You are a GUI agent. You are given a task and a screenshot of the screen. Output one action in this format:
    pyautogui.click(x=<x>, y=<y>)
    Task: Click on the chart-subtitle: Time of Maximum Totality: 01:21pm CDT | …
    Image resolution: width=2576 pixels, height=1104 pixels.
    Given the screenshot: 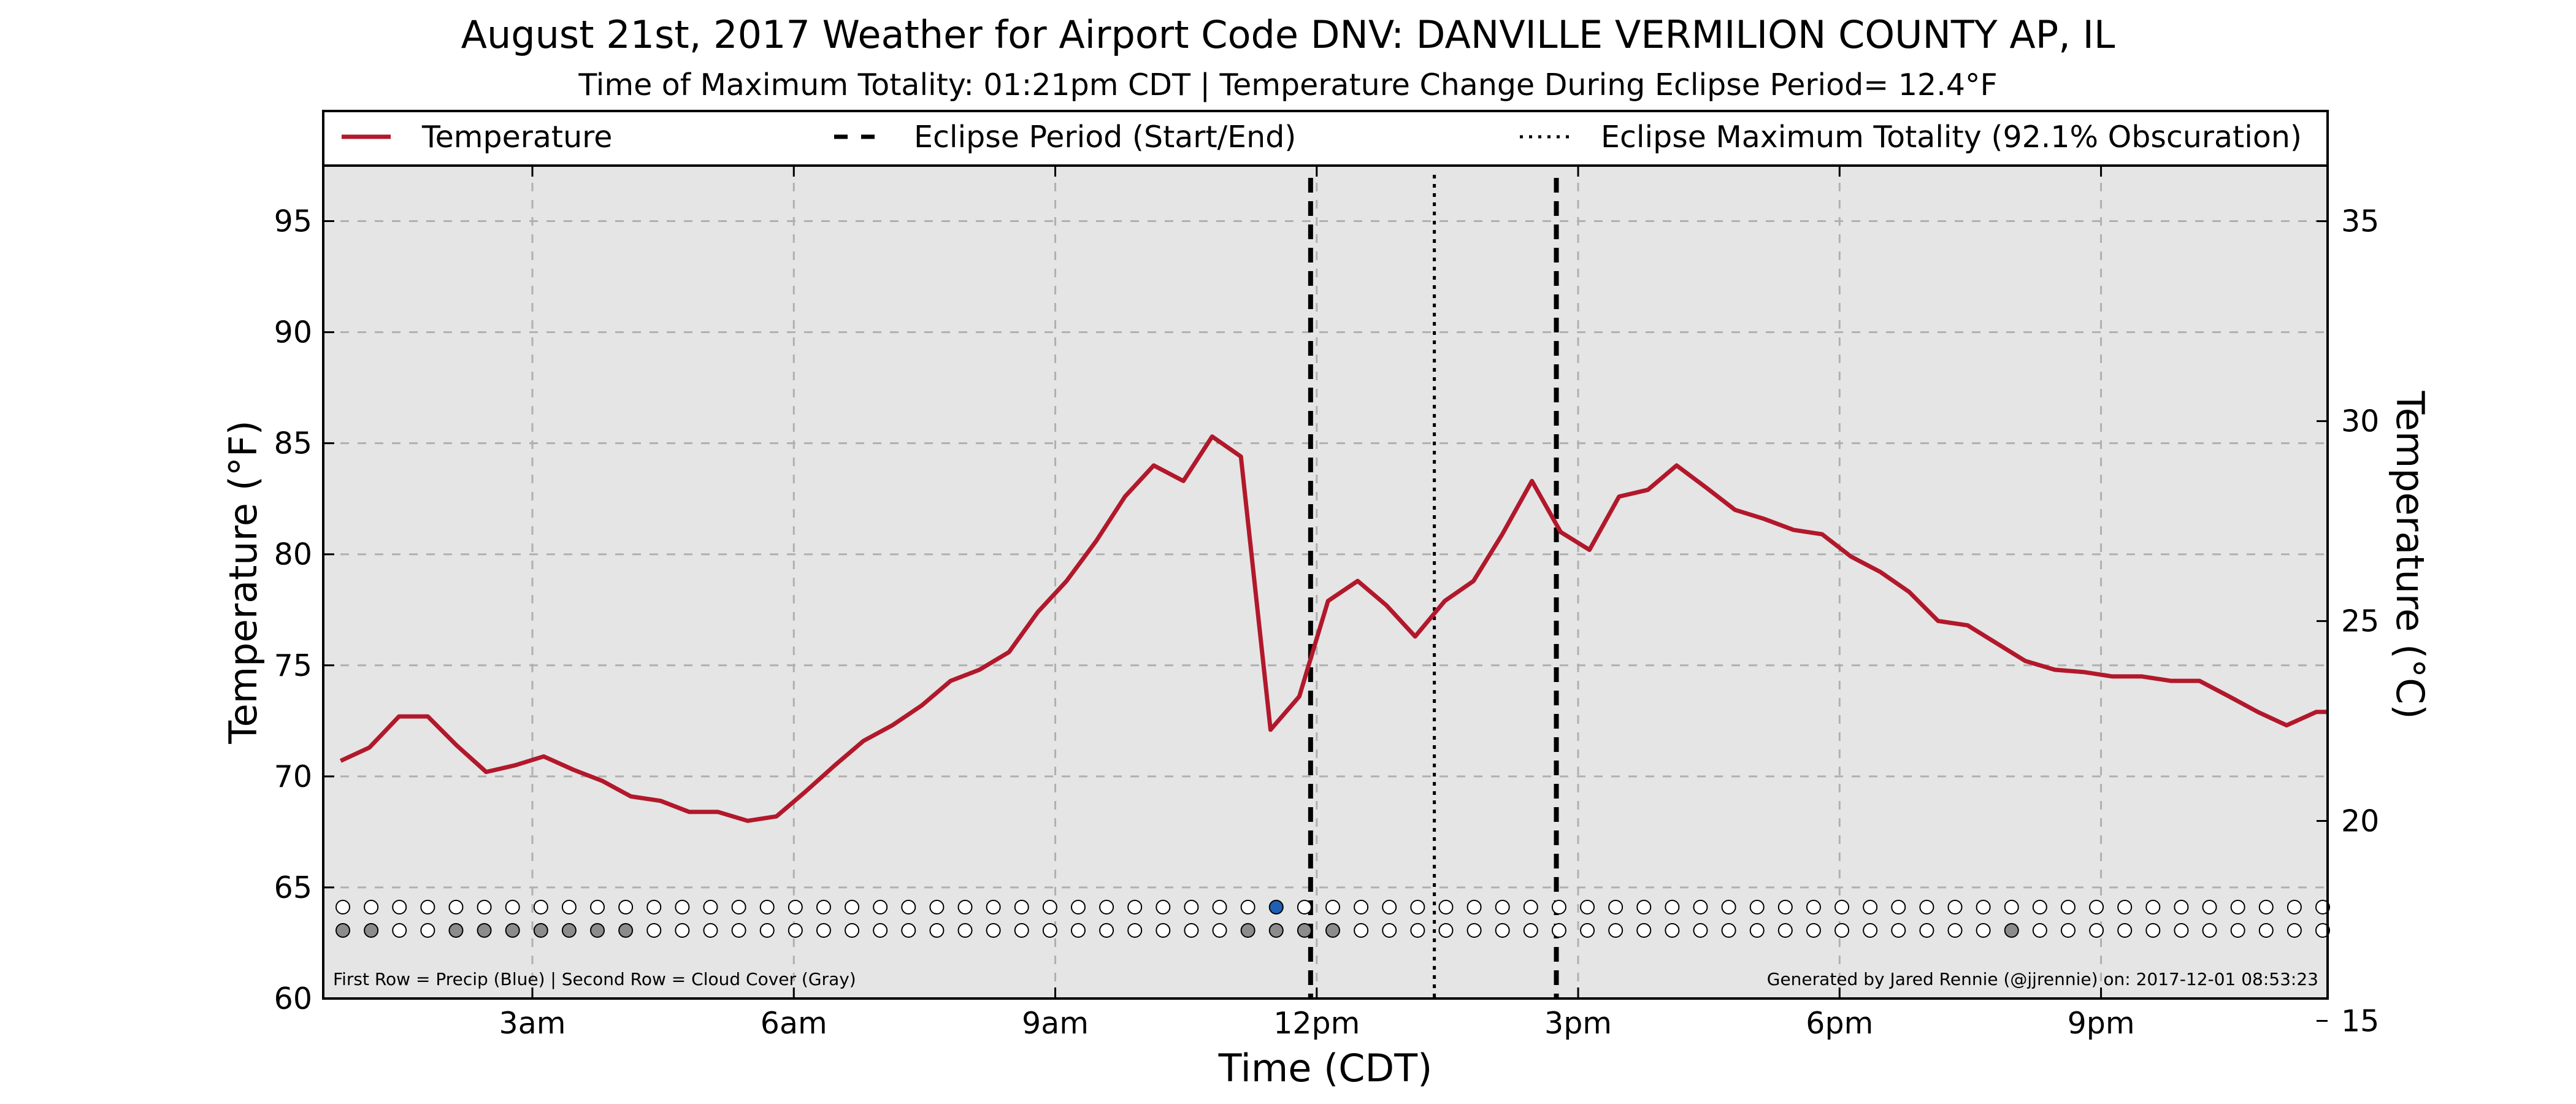 What is the action you would take?
    pyautogui.click(x=1287, y=84)
    